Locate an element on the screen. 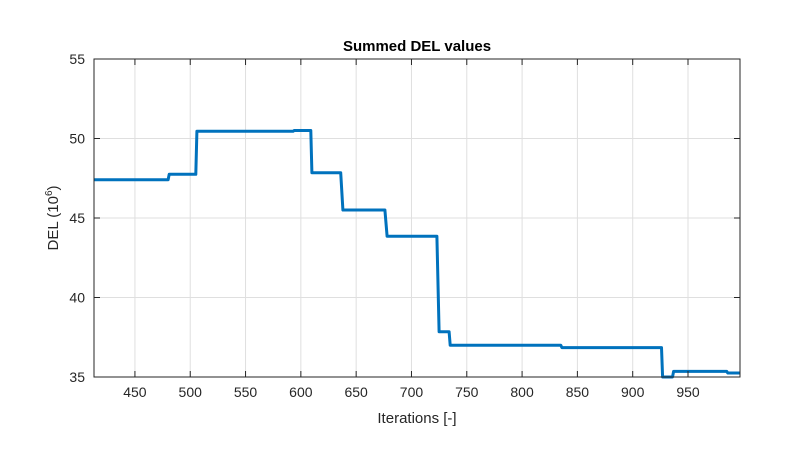  x-axis-label: Iterations [-] is located at coordinates (416, 418).